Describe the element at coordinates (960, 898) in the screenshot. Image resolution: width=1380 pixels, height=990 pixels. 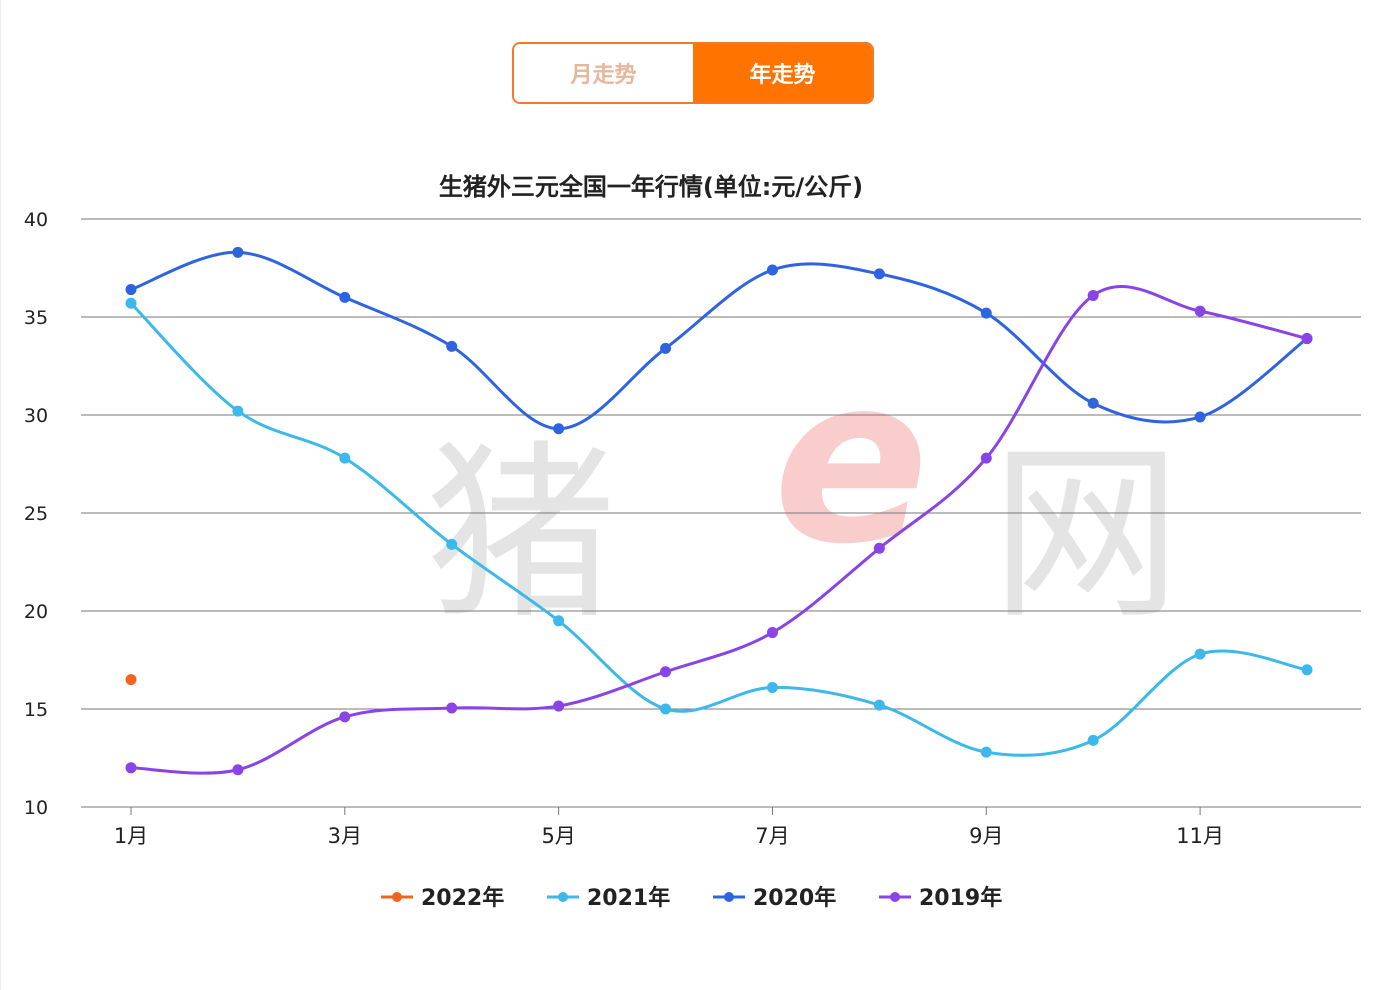
I see `legend-label: 2019年` at that location.